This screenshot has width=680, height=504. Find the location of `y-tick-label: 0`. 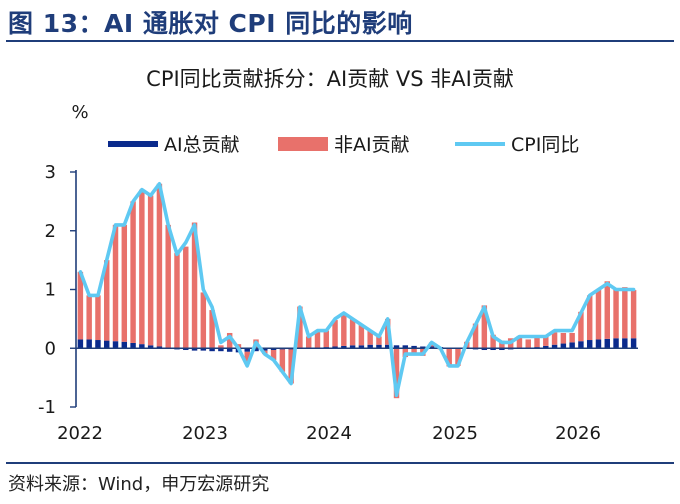

y-tick-label: 0 is located at coordinates (50, 348).